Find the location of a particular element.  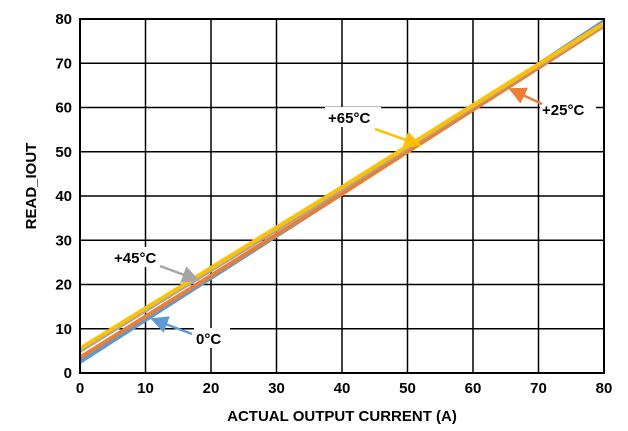

x-tick-label: 80 is located at coordinates (604, 388).